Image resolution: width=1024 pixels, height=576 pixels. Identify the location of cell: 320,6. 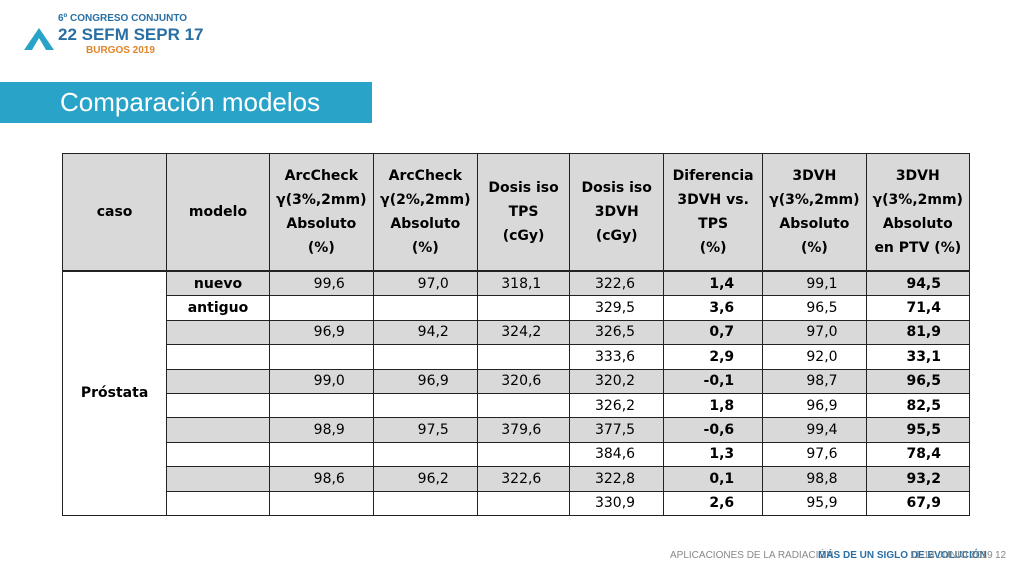
(523, 381).